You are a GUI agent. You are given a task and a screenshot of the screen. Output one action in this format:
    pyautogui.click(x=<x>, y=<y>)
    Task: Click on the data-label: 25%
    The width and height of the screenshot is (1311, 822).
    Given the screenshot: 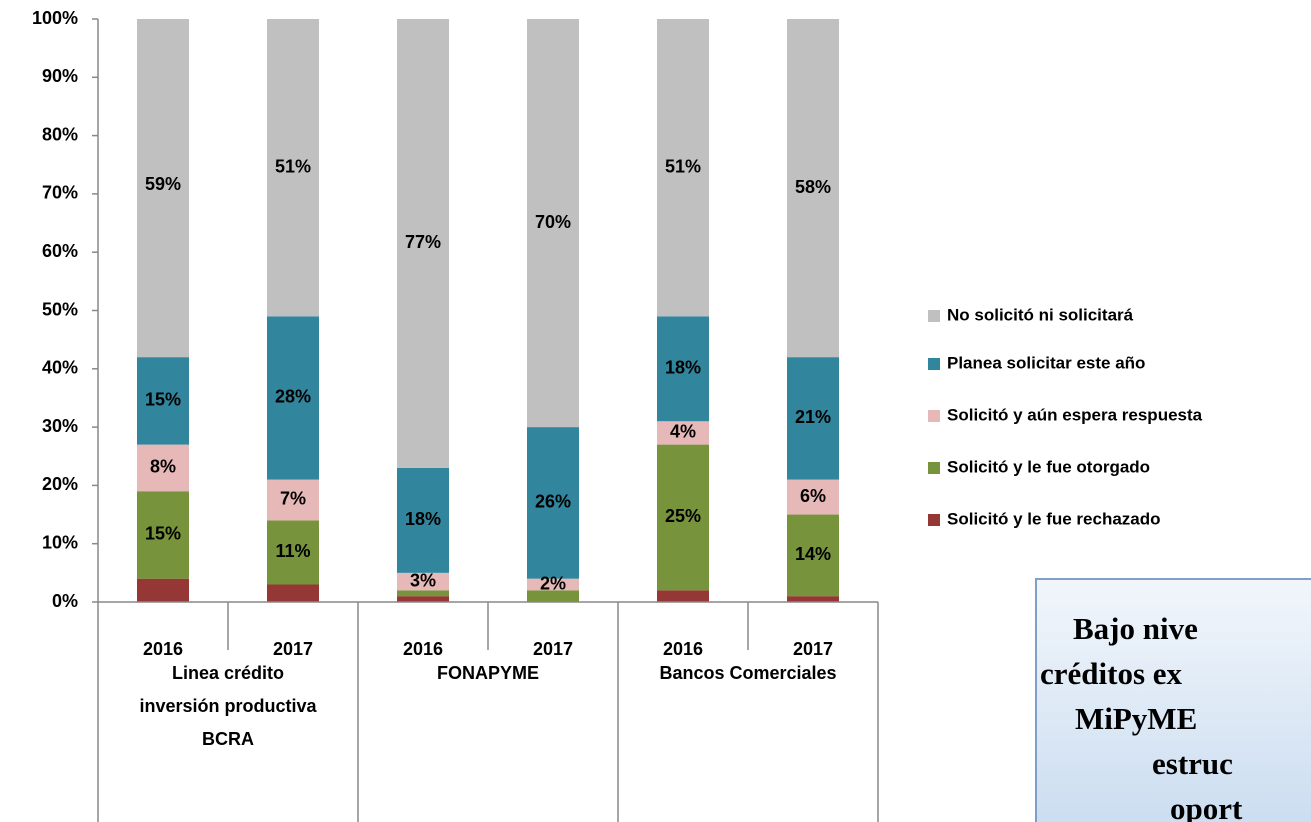 What is the action you would take?
    pyautogui.click(x=683, y=516)
    